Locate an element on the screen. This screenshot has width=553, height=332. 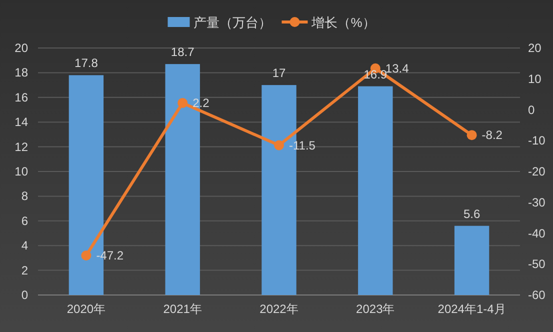
data-label: 5.6 is located at coordinates (471, 213).